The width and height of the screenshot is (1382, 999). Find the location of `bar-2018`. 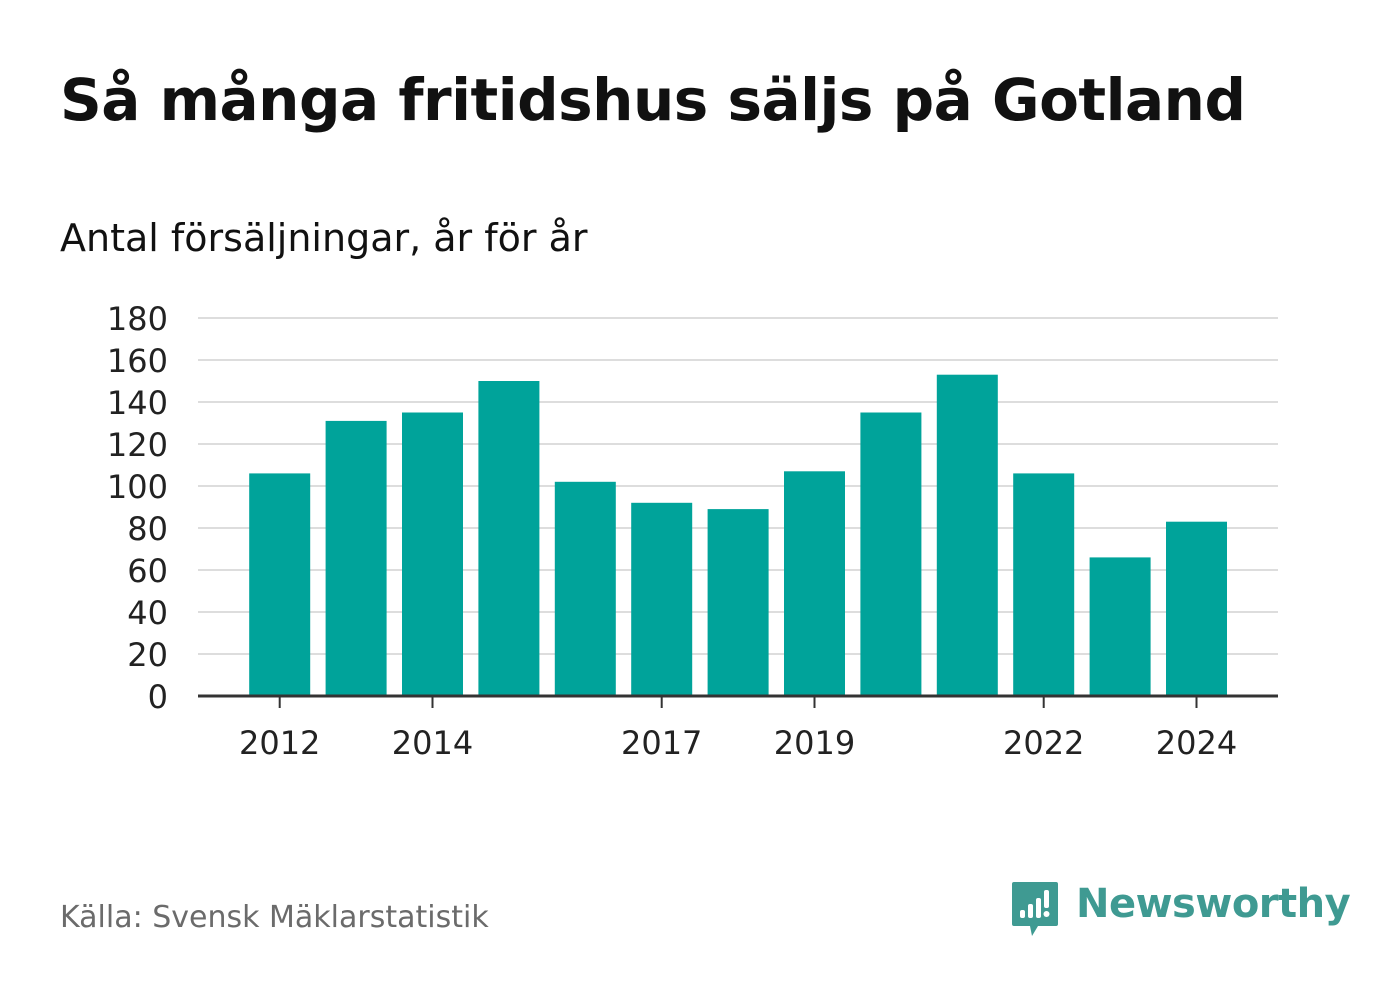

bar-2018 is located at coordinates (738, 602).